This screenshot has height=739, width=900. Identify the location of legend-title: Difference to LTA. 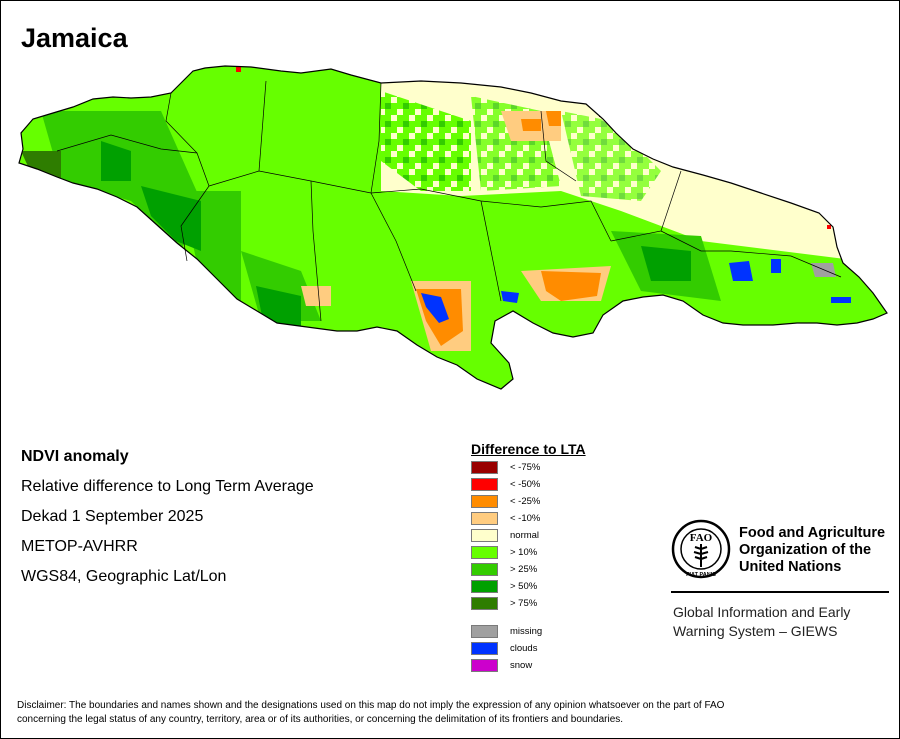
(528, 449).